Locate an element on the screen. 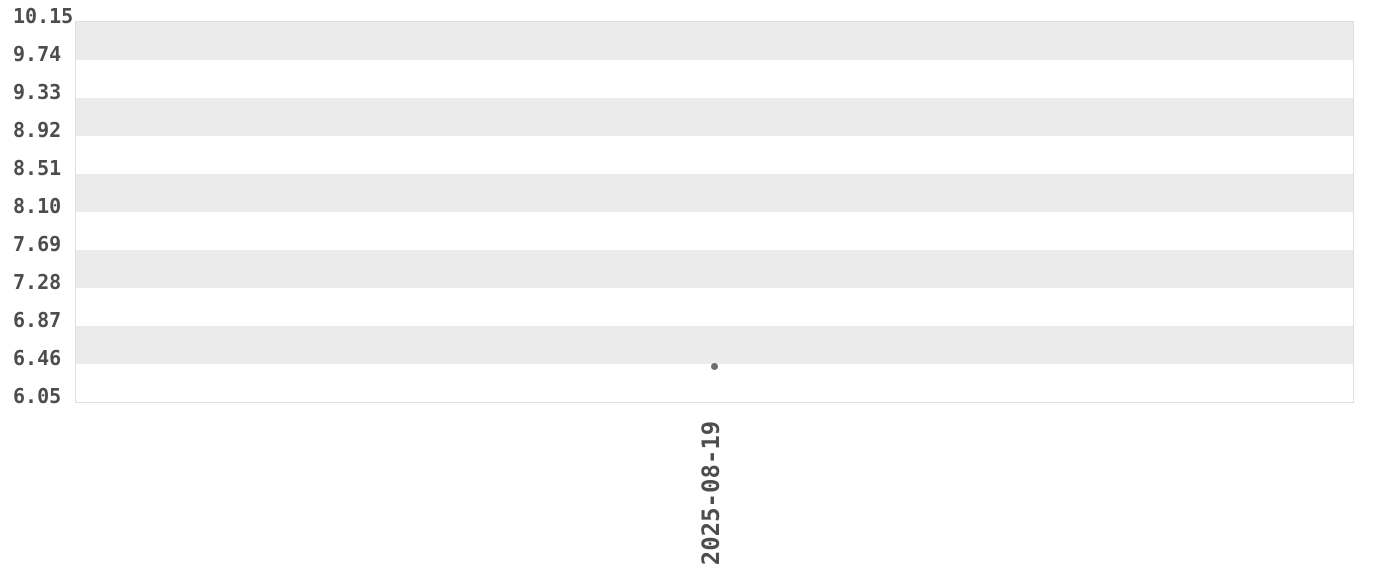 This screenshot has width=1380, height=580. y-tick-label: 9.33 is located at coordinates (37, 92).